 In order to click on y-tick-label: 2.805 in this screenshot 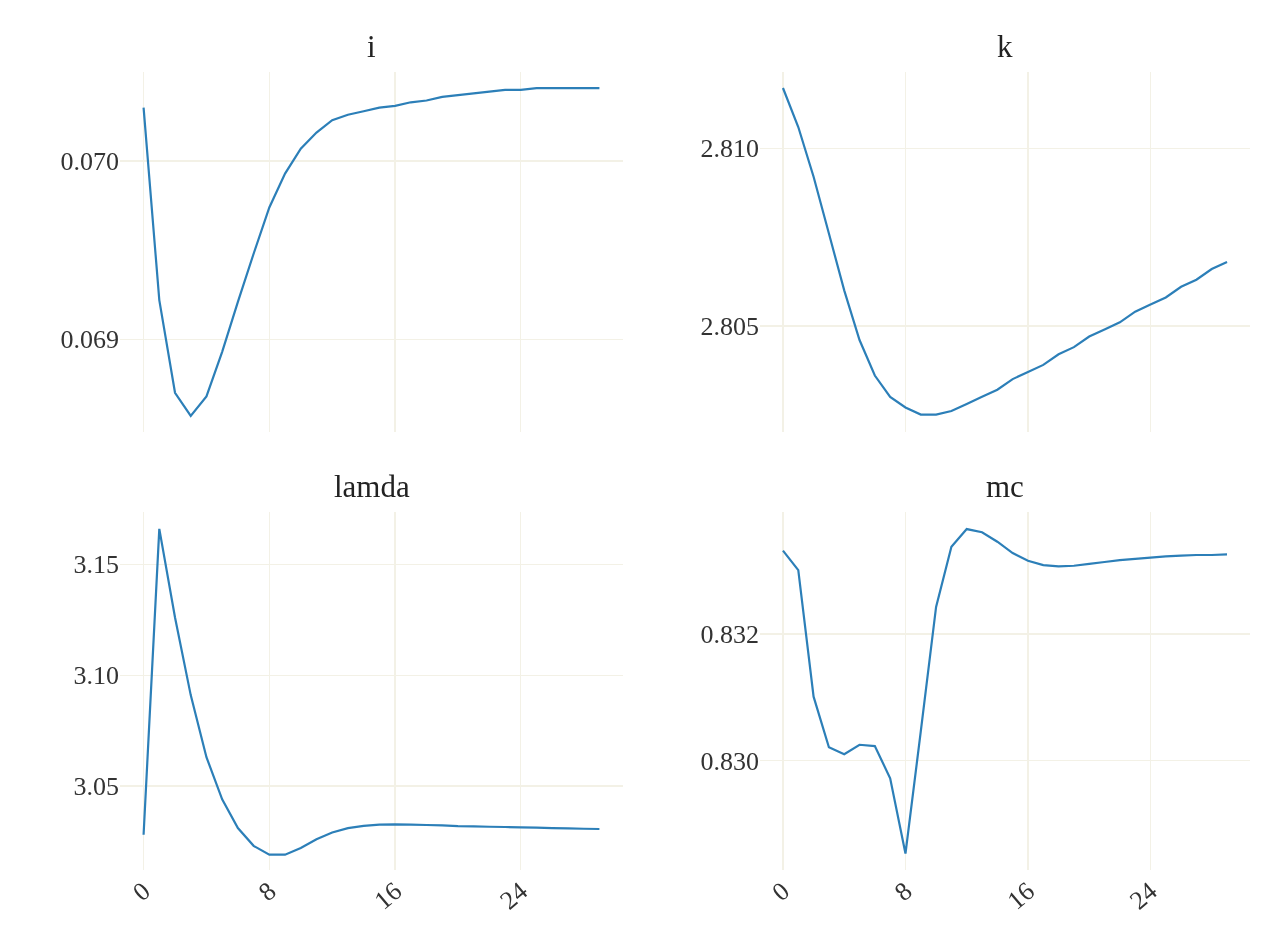, I will do `click(729, 326)`.